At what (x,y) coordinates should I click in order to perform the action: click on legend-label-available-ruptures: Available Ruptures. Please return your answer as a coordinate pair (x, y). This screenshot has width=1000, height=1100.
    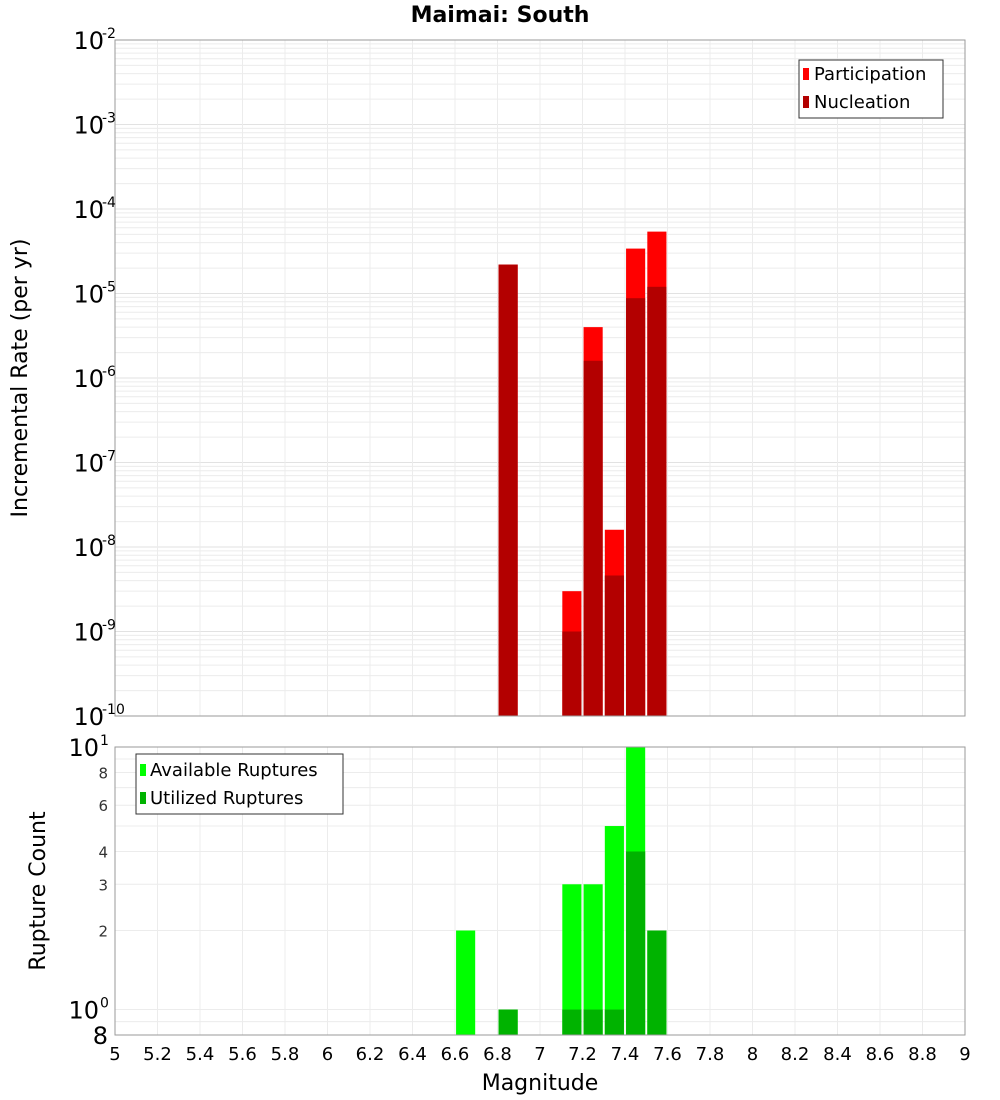
    Looking at the image, I should click on (234, 770).